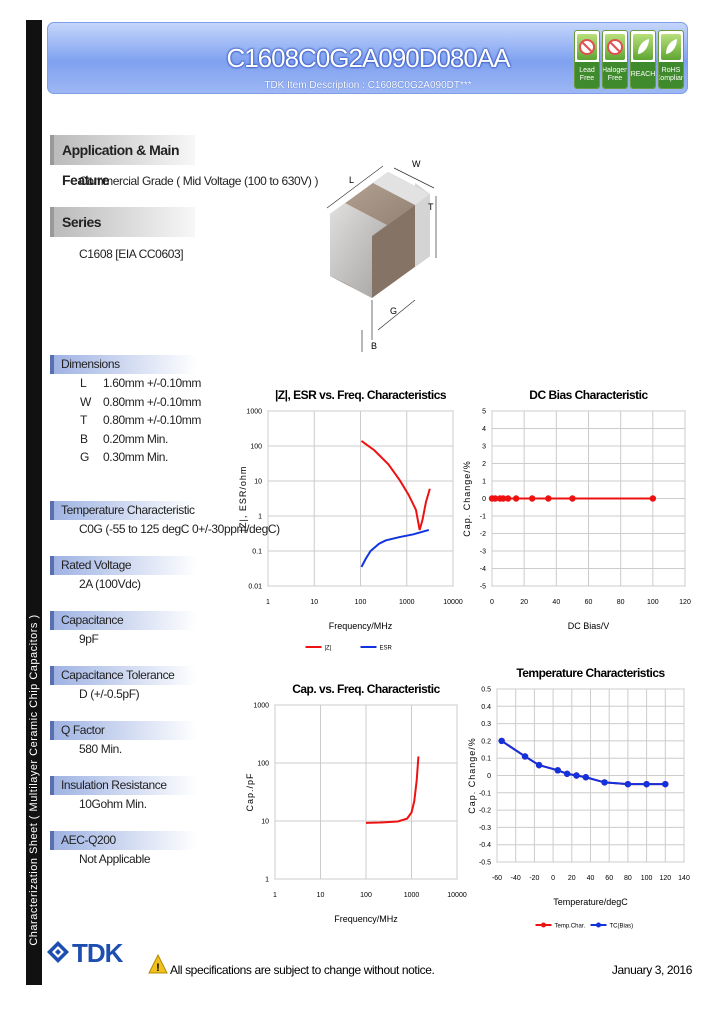 The height and width of the screenshot is (1012, 720). I want to click on y-tick-label: 2, so click(484, 464).